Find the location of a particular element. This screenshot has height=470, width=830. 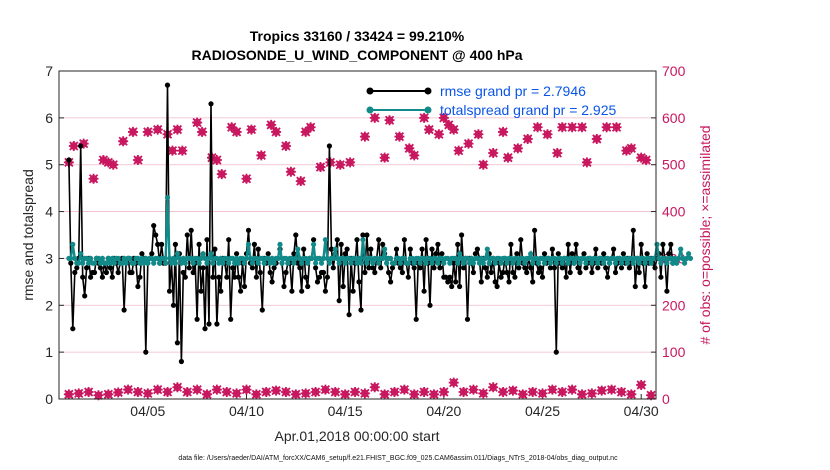

x-tick-label: 04/15 is located at coordinates (345, 411).